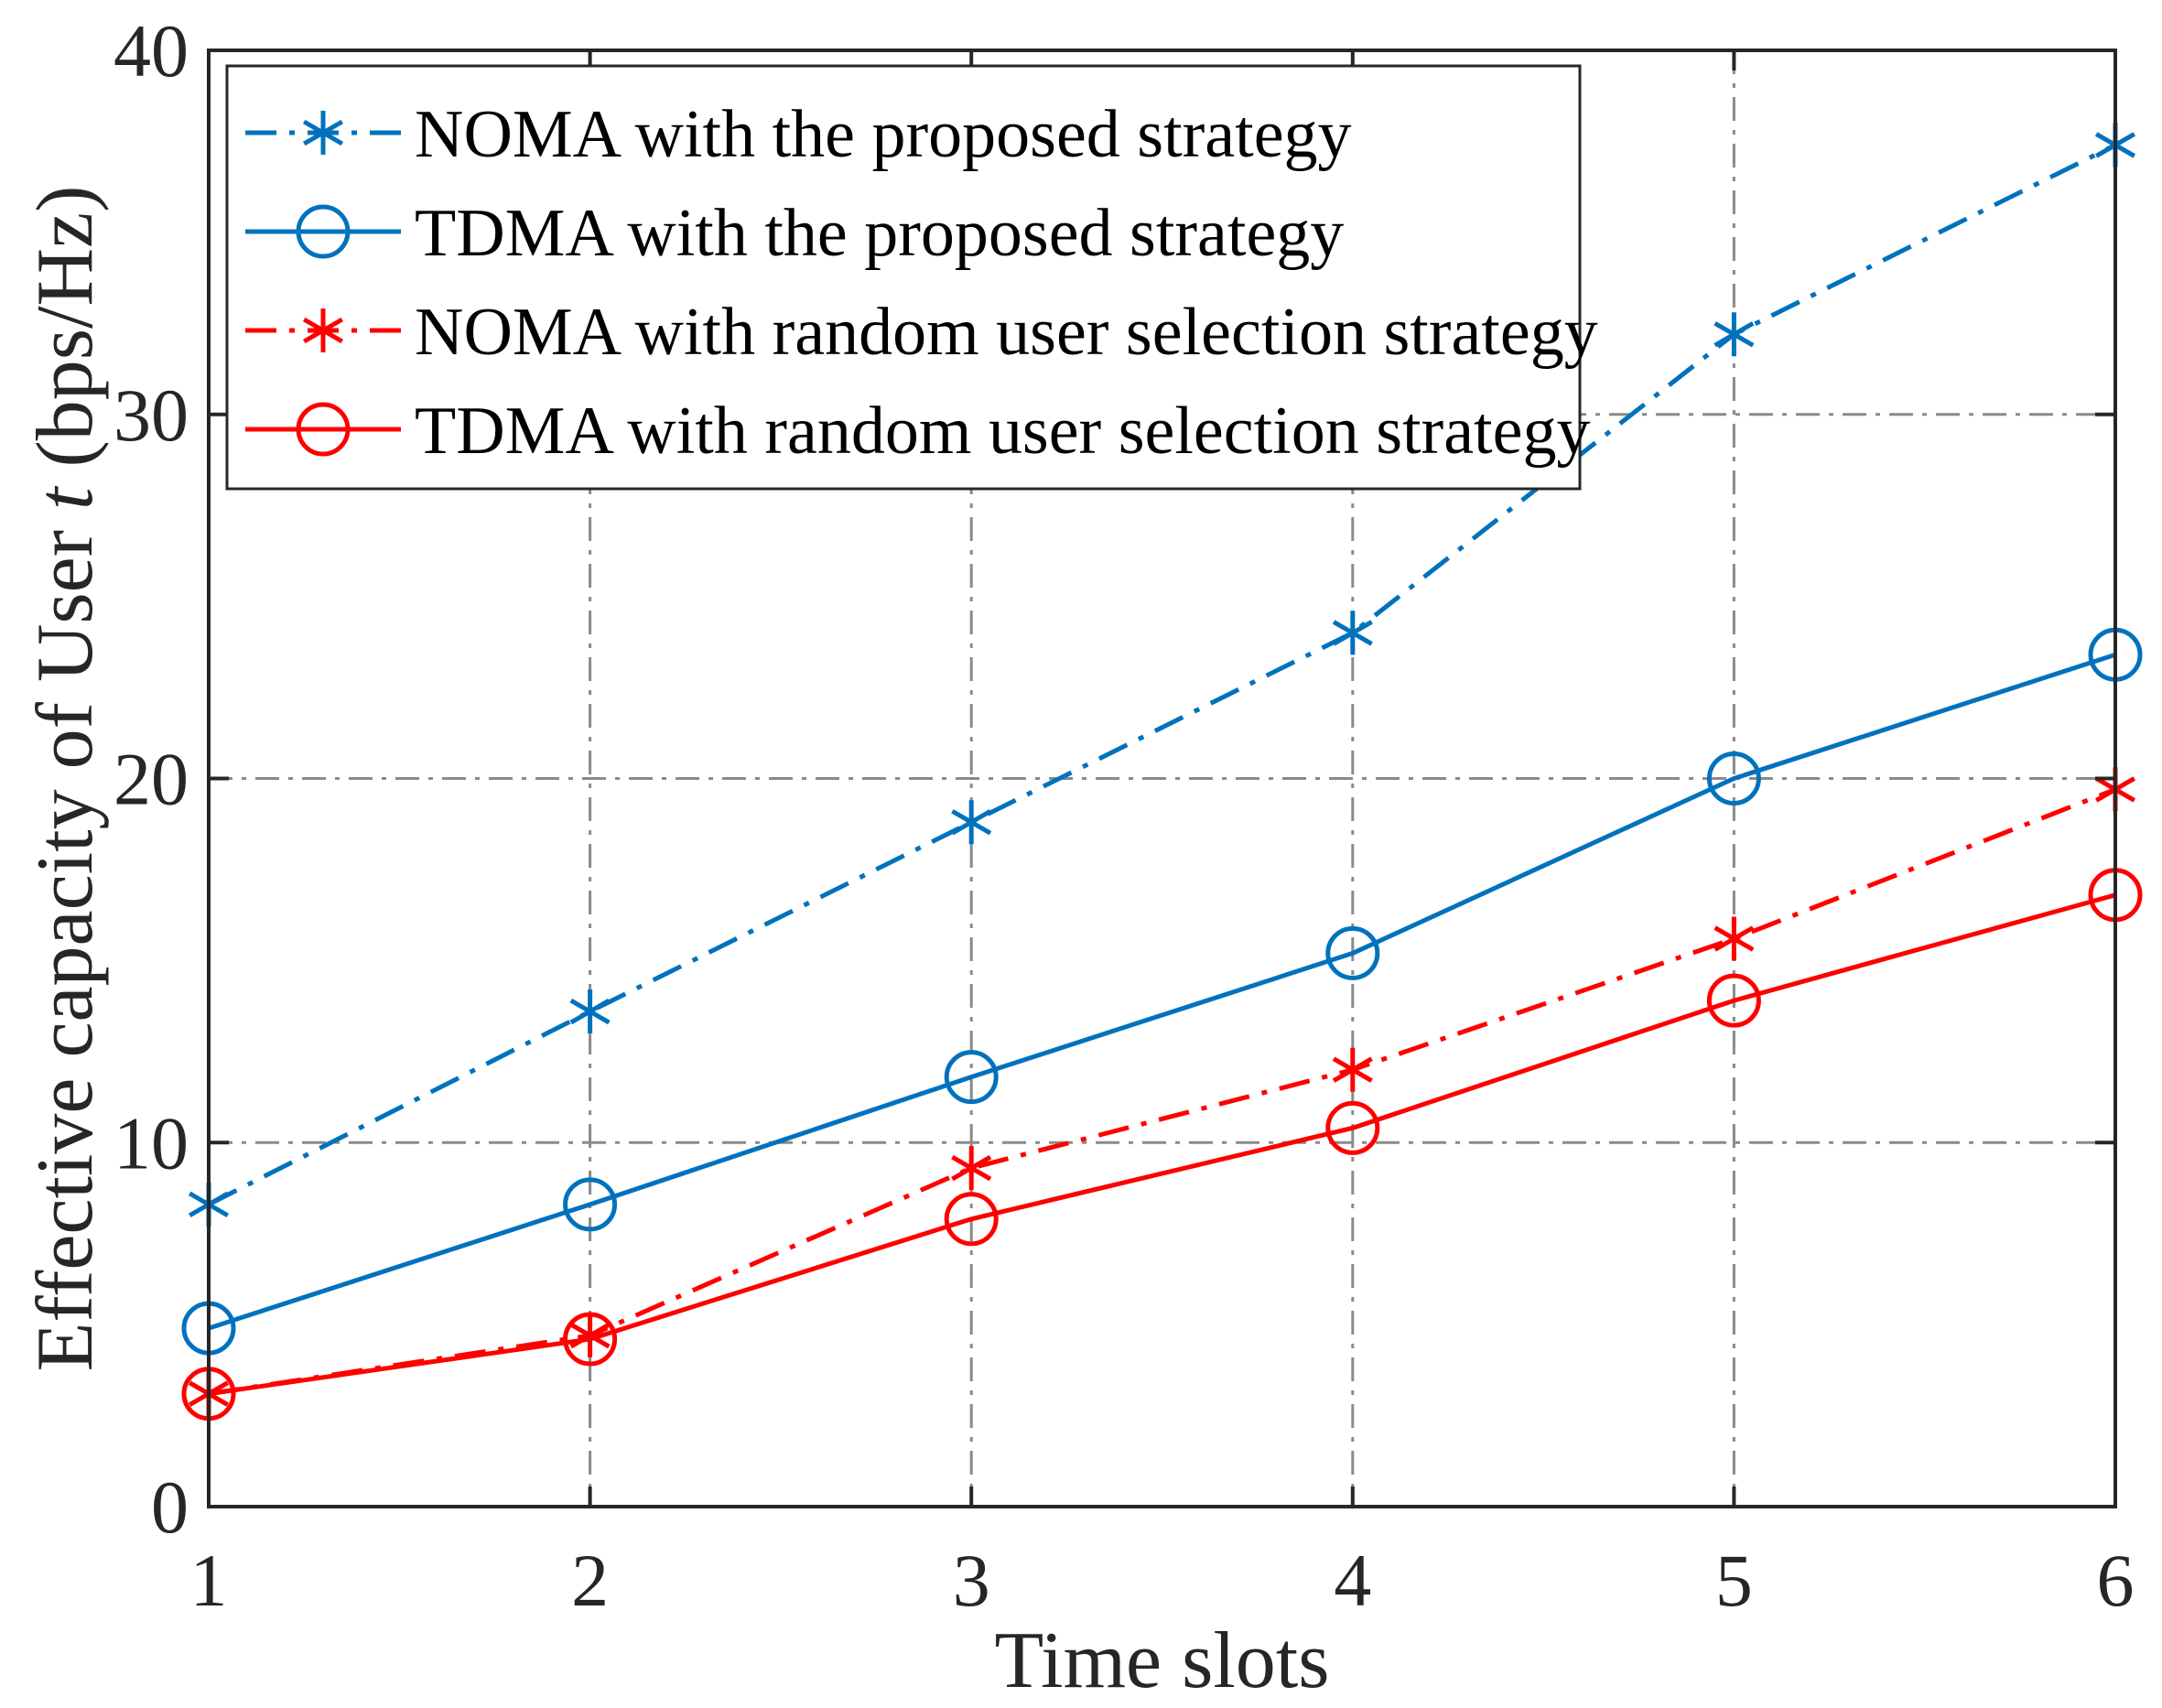  What do you see at coordinates (65, 940) in the screenshot?
I see `y-axis-label-prefix: Effective capacity of User` at bounding box center [65, 940].